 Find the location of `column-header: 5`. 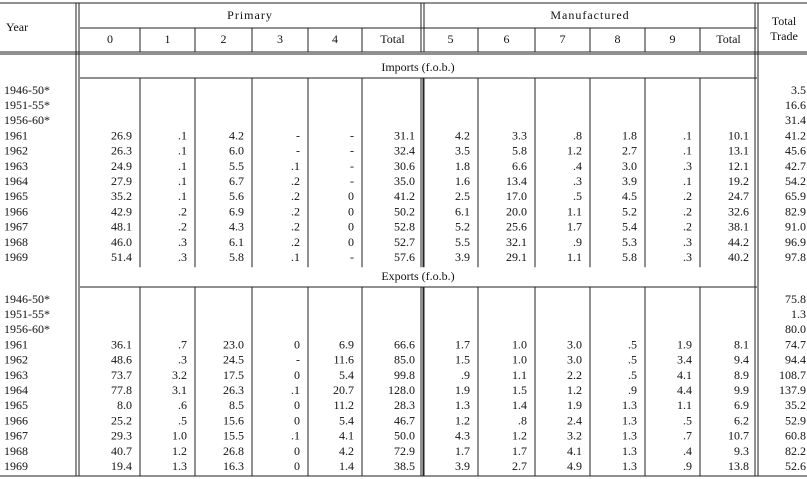

column-header: 5 is located at coordinates (451, 39).